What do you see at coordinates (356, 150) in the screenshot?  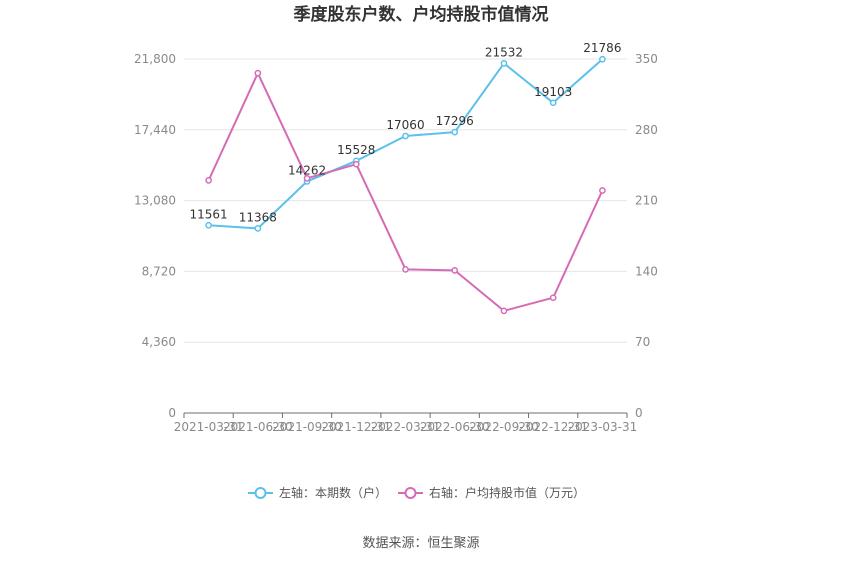 I see `data-label: 15528` at bounding box center [356, 150].